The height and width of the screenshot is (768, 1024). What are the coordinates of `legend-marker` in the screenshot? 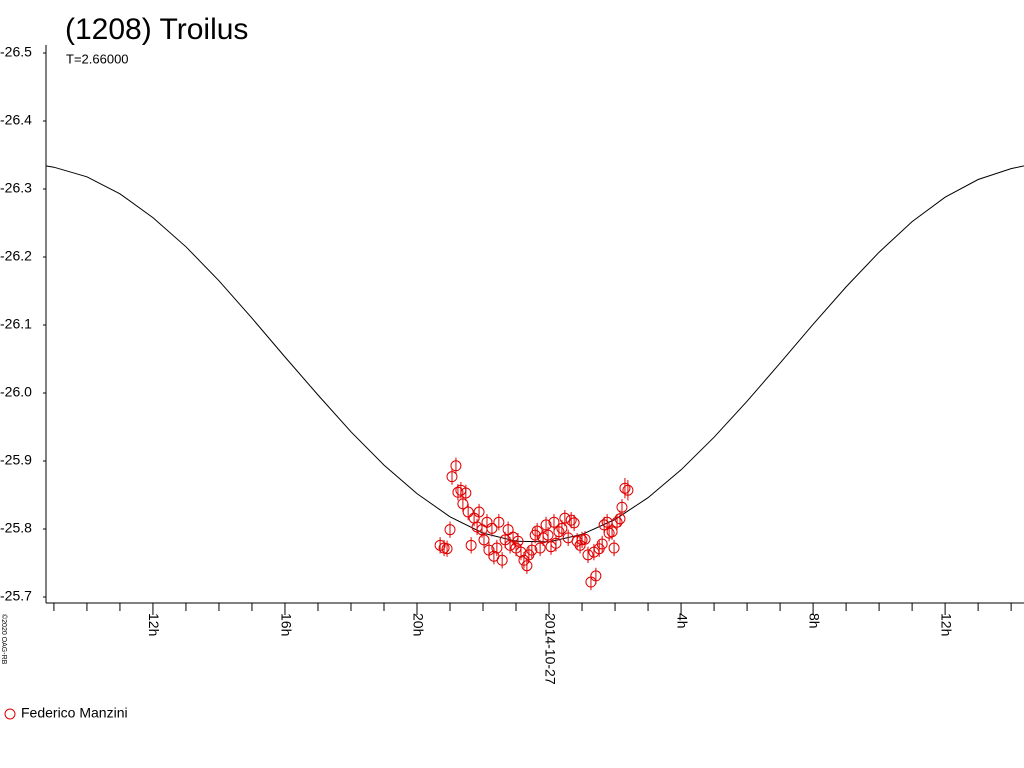 It's located at (10, 714).